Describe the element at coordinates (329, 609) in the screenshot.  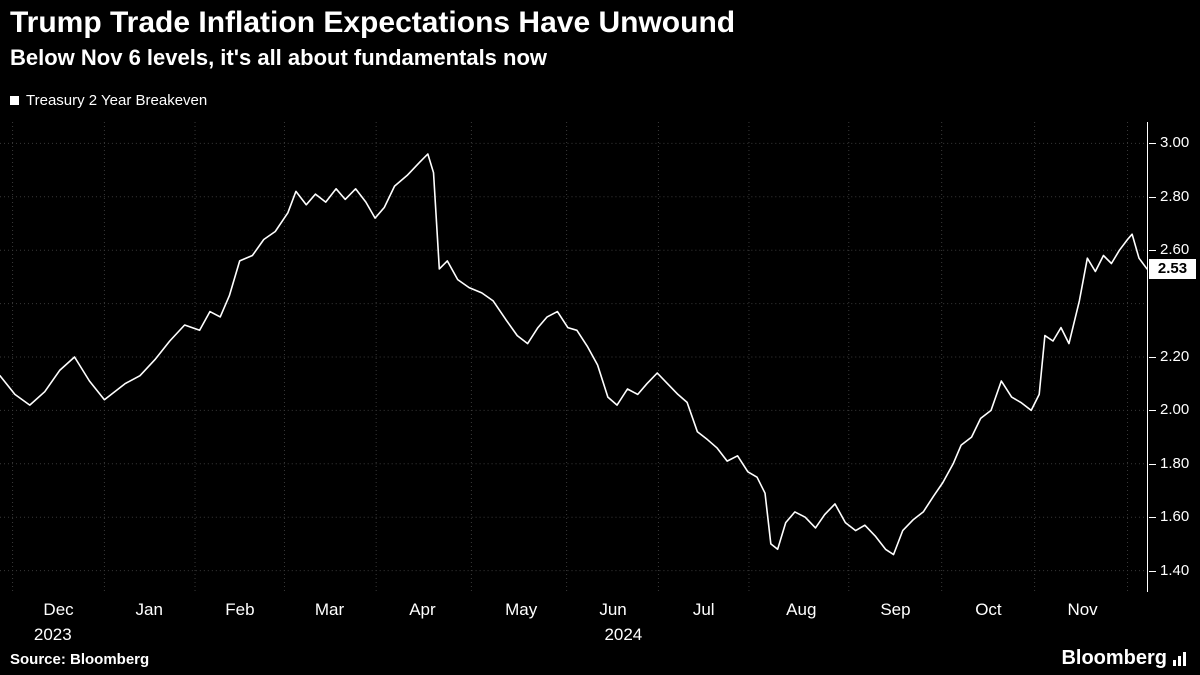
I see `x-axis-month-label: Mar` at that location.